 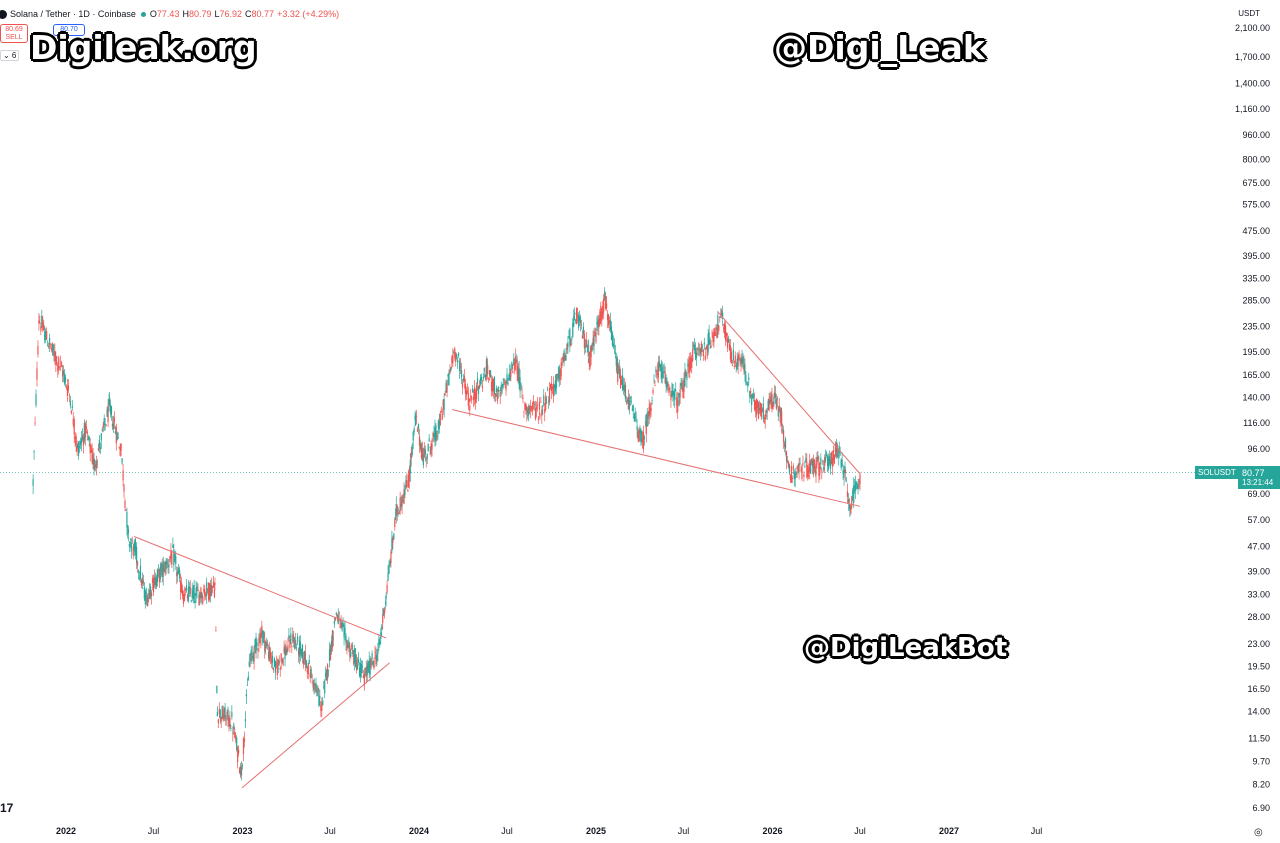 I want to click on time-tick-label: 2027, so click(x=949, y=831).